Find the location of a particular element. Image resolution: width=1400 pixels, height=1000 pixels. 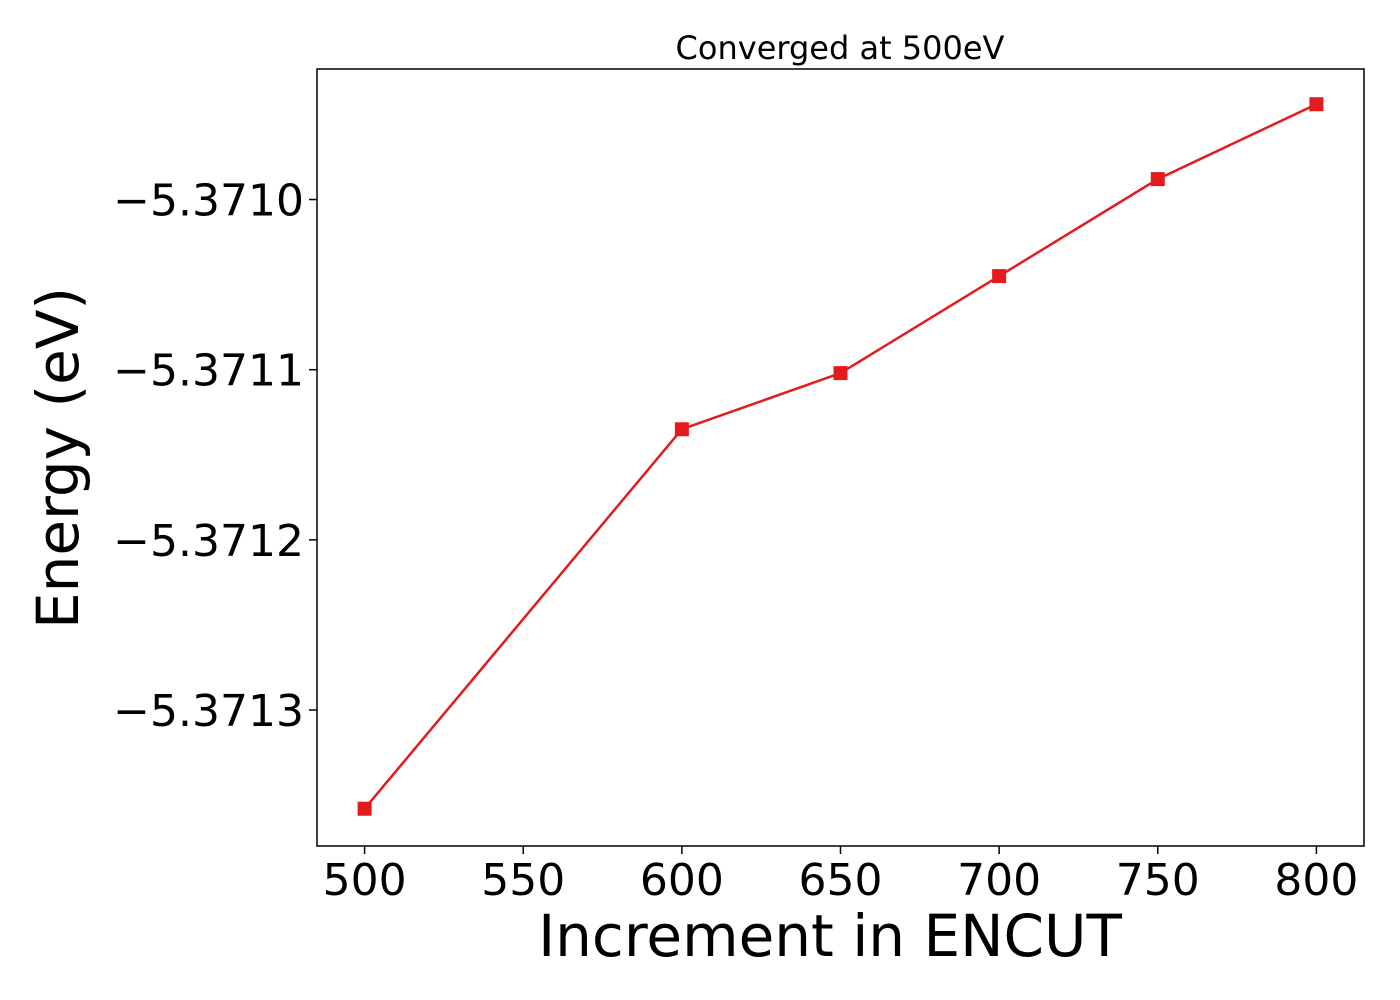

x-axis-label: Increment in ENCUT is located at coordinates (830, 936).